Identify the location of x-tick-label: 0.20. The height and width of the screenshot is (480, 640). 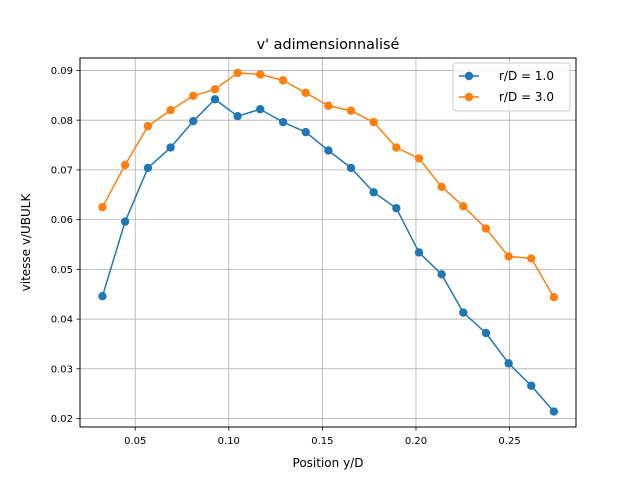
(416, 441).